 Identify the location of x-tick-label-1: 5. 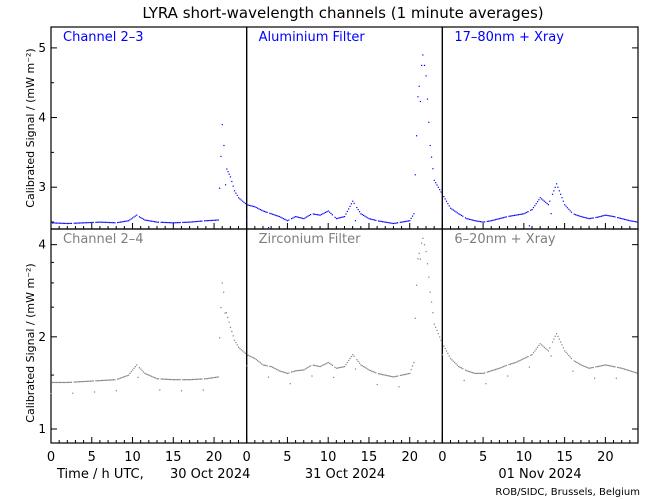
(92, 457).